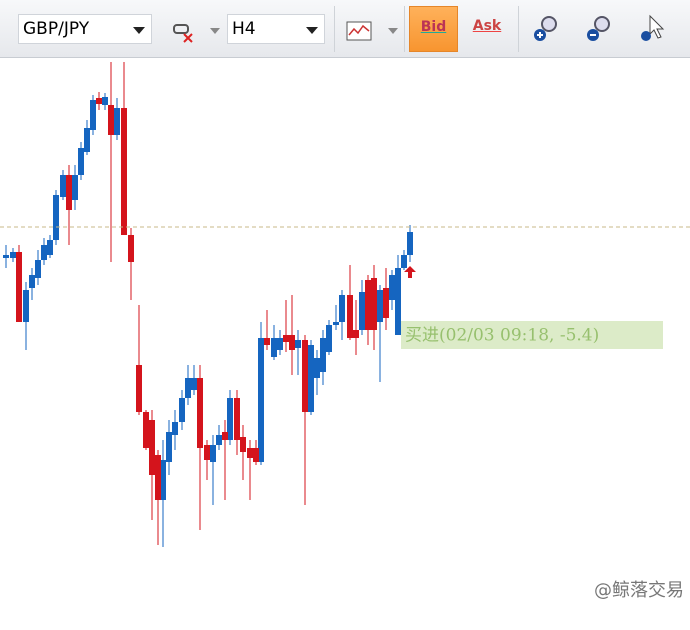  I want to click on plus, so click(540, 35).